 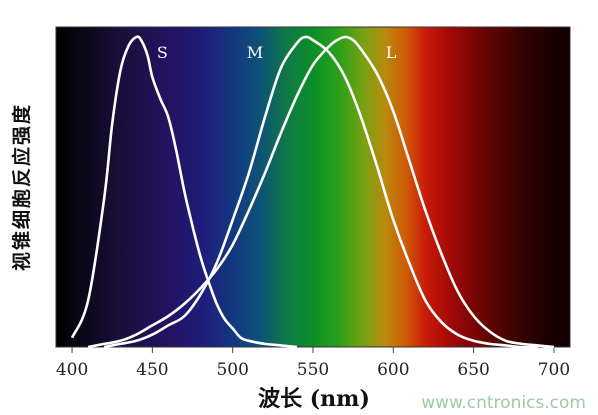 I want to click on x-tick-label: 550, so click(x=313, y=370).